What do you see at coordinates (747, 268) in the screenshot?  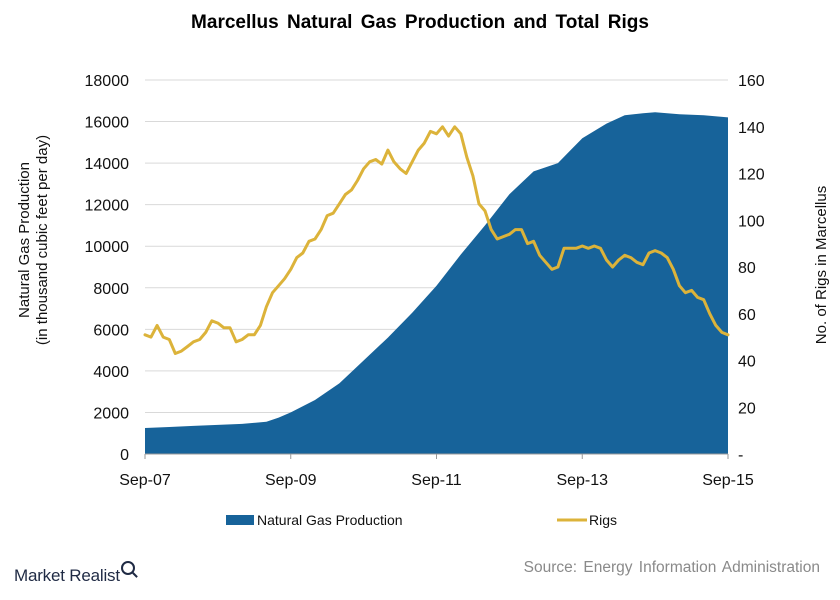 I see `right-tick-label: 80` at bounding box center [747, 268].